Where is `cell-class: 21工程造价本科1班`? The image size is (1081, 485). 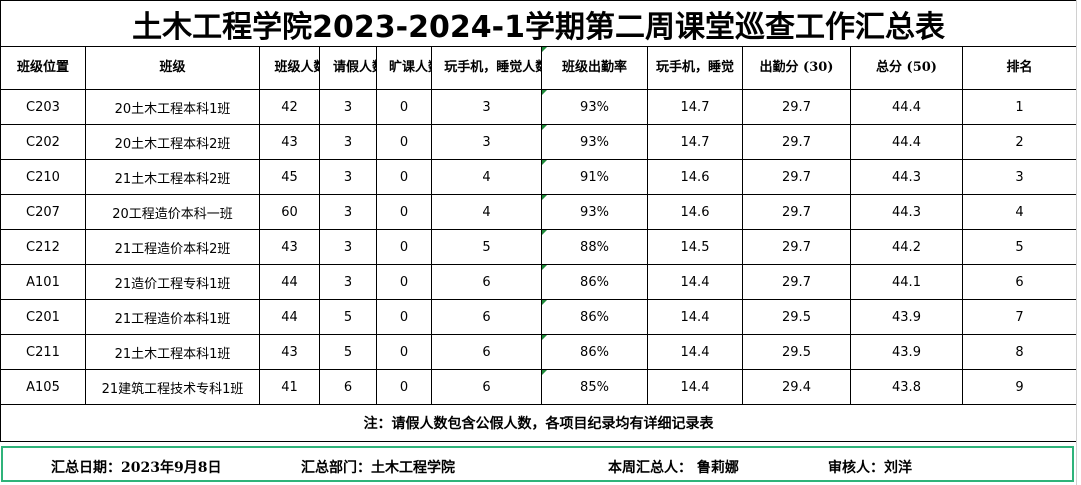 cell-class: 21工程造价本科1班 is located at coordinates (172, 317).